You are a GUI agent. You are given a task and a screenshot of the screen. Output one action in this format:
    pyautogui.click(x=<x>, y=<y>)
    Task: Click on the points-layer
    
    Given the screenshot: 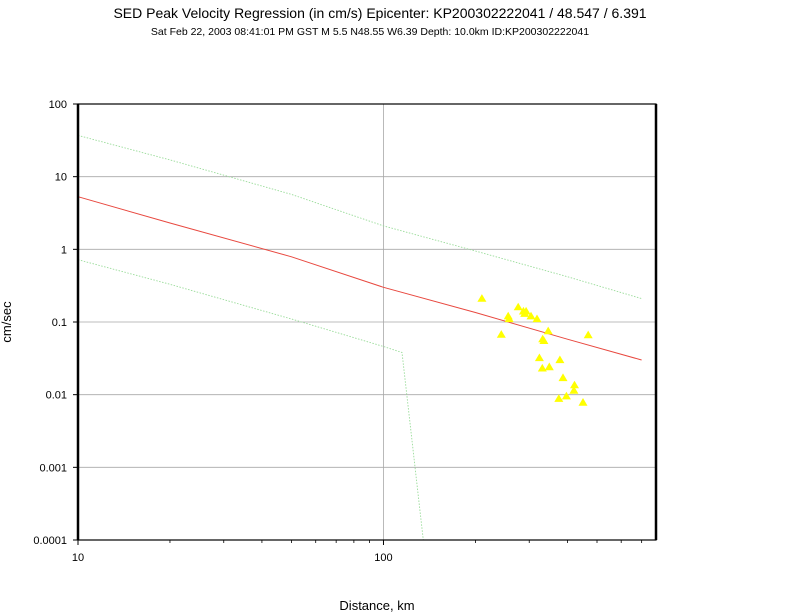 What is the action you would take?
    pyautogui.click(x=535, y=350)
    